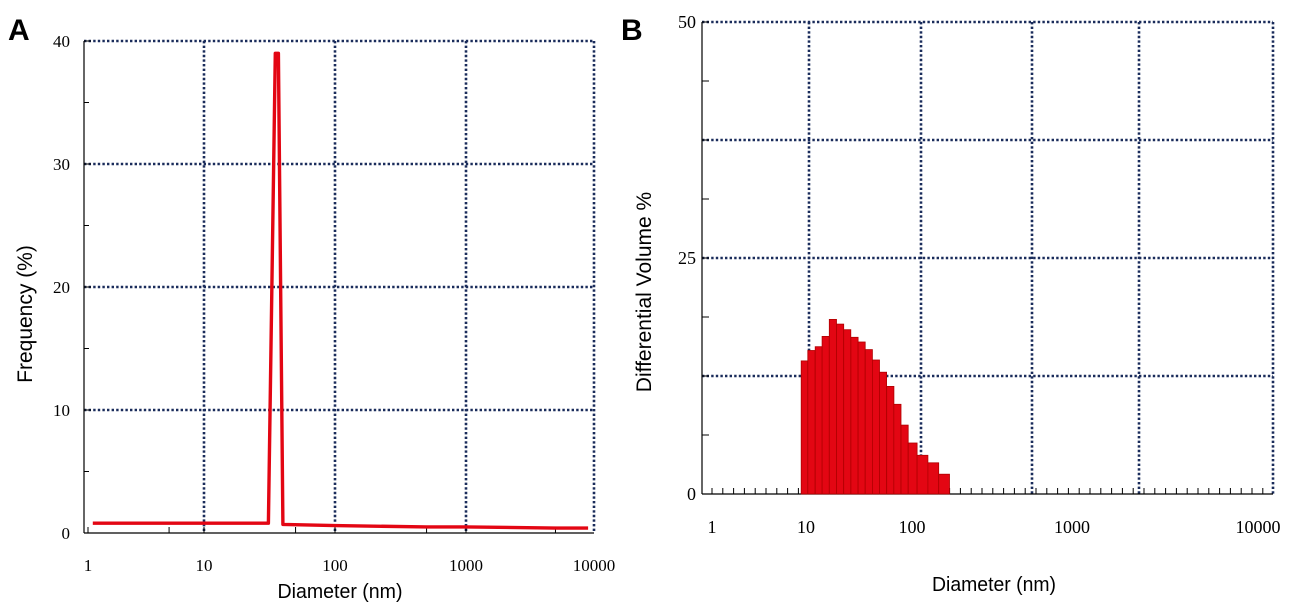 The height and width of the screenshot is (603, 1291). I want to click on y-tick-label: 20, so click(61, 287).